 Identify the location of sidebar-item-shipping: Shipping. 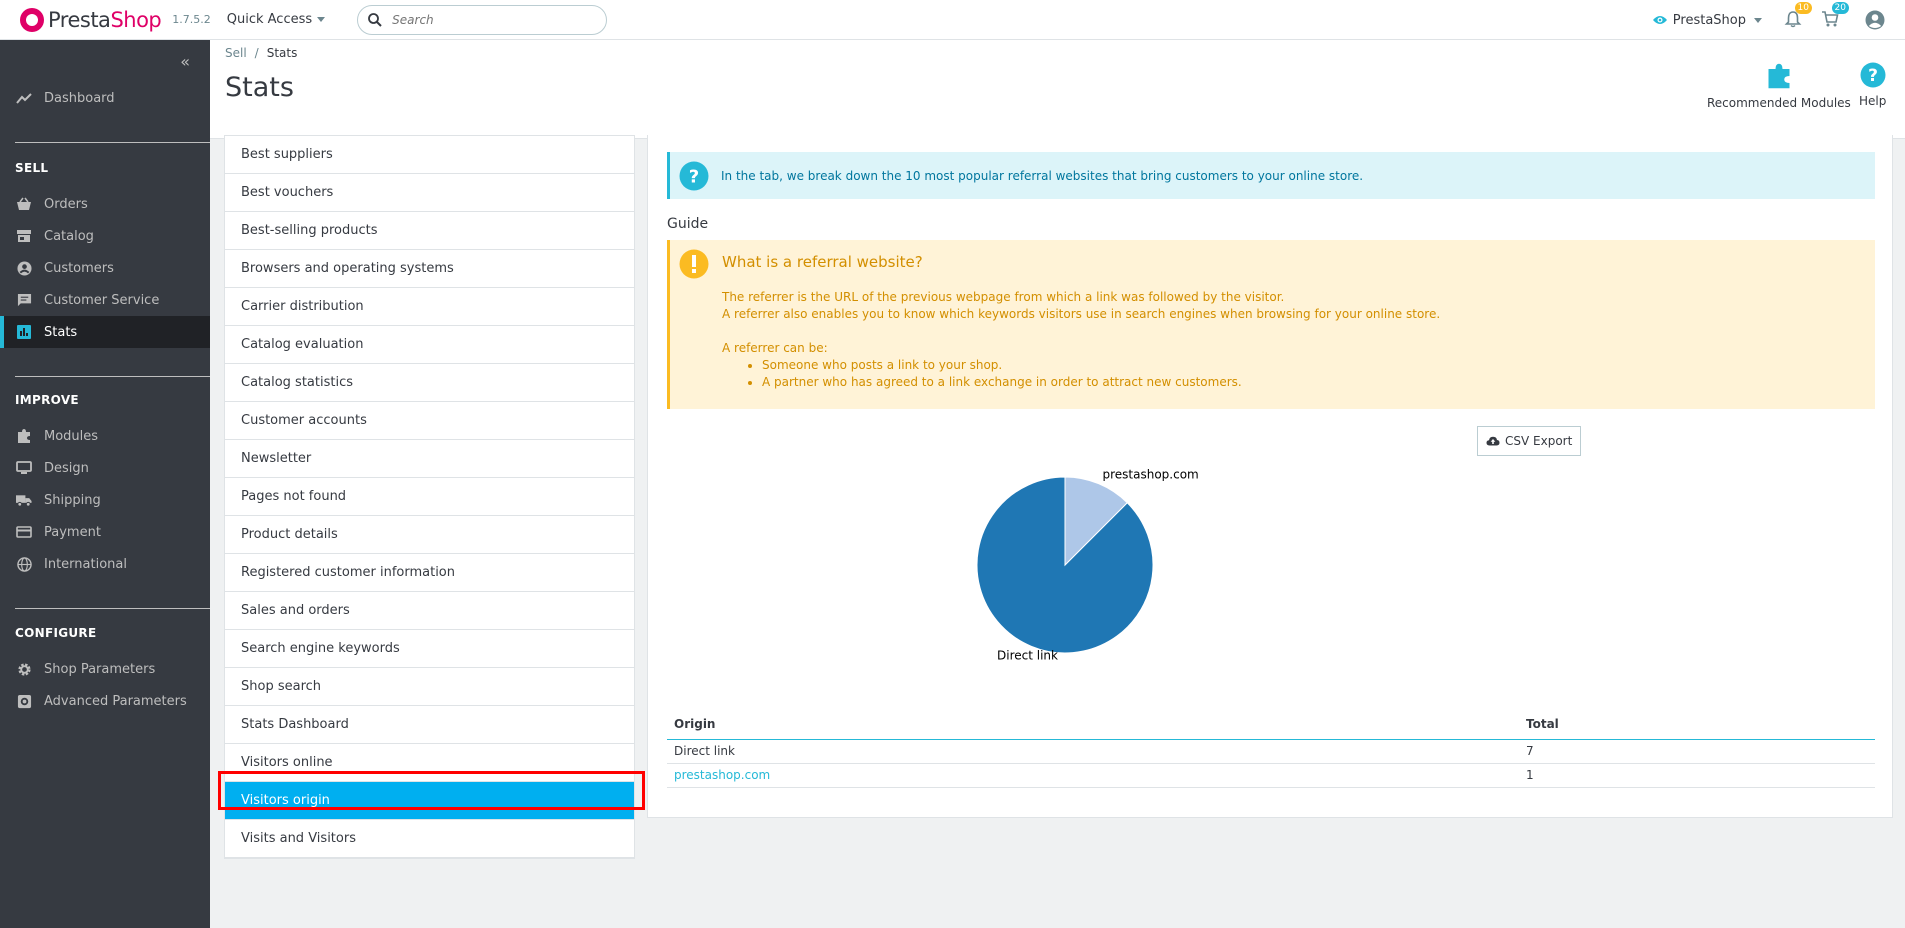
(105, 500).